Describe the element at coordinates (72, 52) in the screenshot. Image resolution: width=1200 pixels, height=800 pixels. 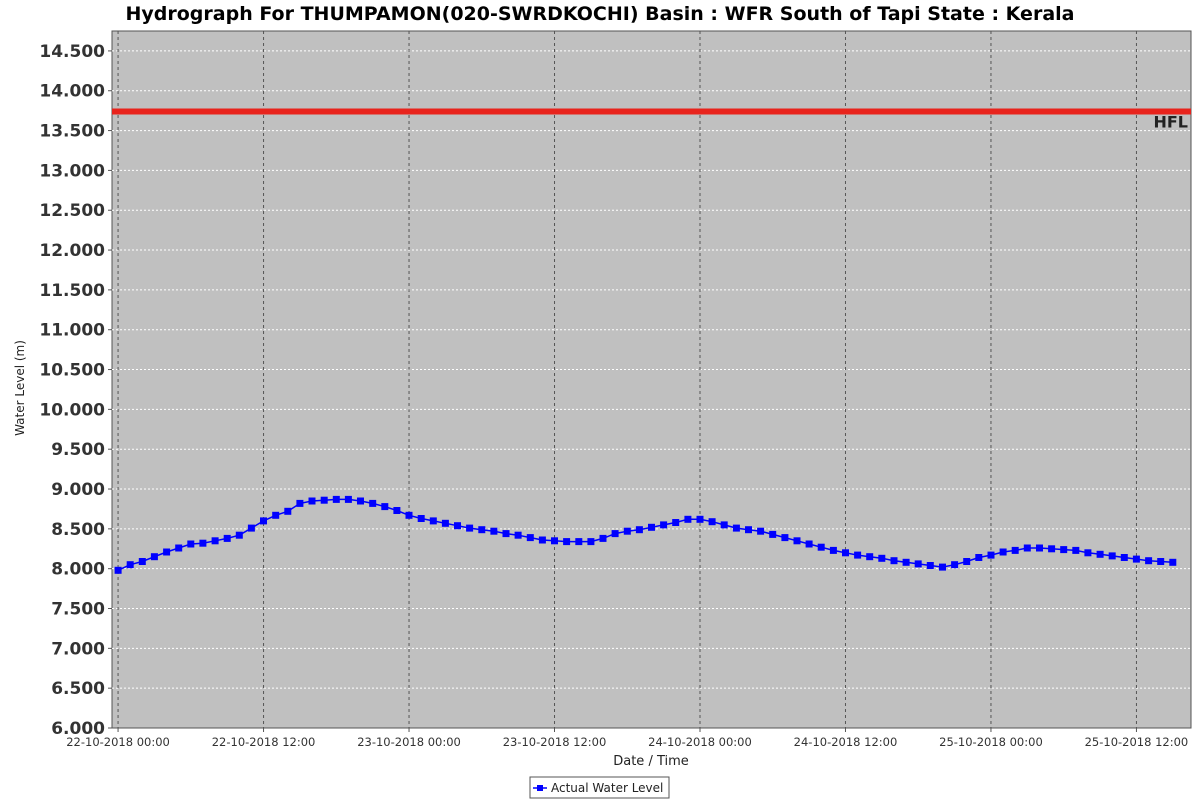
I see `y-tick-label: 14.500` at that location.